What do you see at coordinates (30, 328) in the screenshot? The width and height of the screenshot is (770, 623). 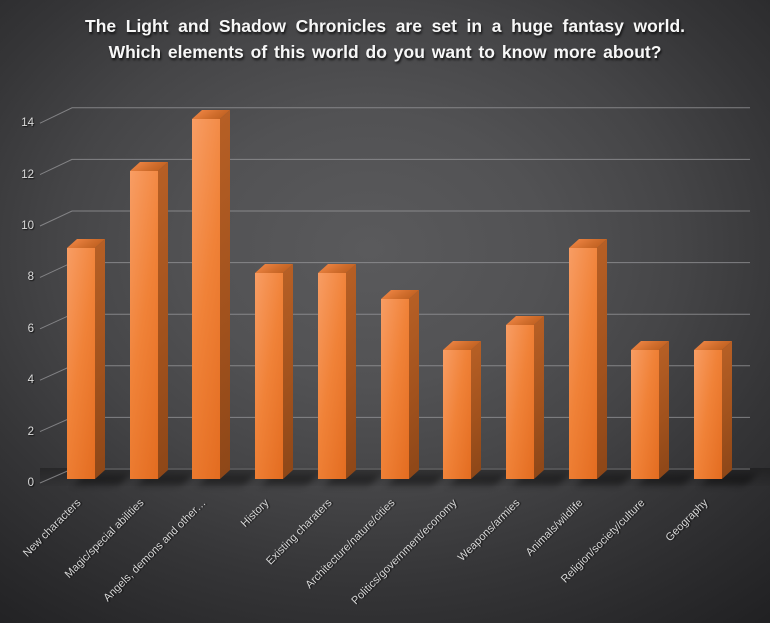 I see `y-axis-tick-label: 6` at bounding box center [30, 328].